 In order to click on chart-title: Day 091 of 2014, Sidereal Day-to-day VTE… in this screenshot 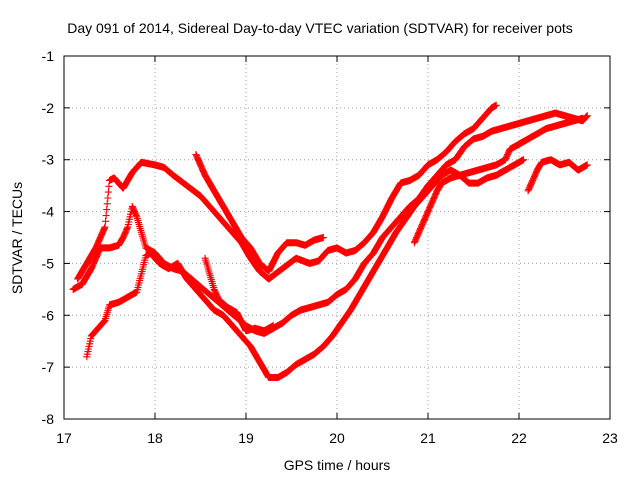, I will do `click(320, 28)`.